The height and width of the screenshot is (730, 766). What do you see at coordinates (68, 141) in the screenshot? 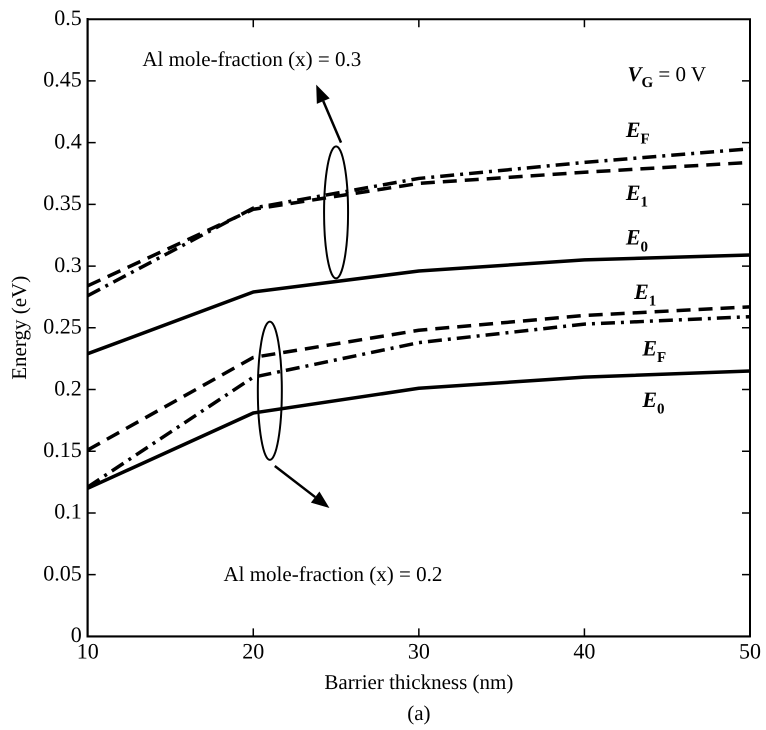
I see `y-tick-label: 0.4` at bounding box center [68, 141].